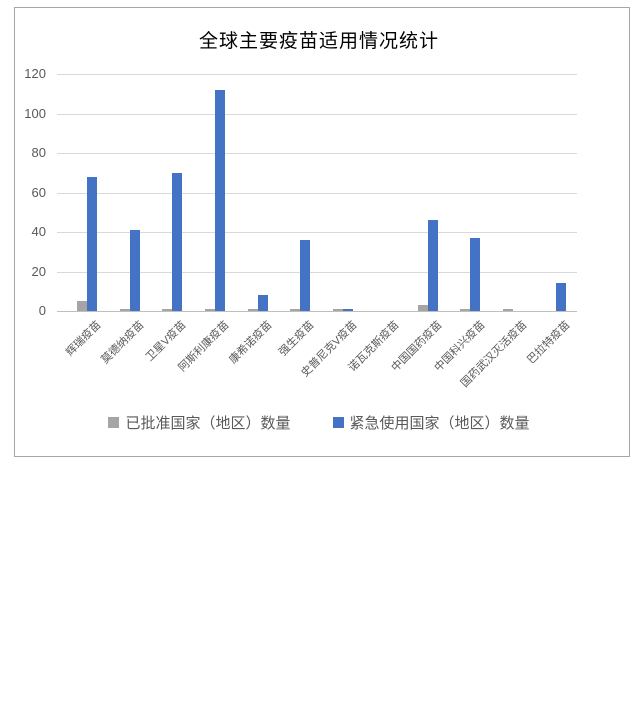 Image resolution: width=638 pixels, height=726 pixels. I want to click on y-tick-label: 120, so click(35, 73).